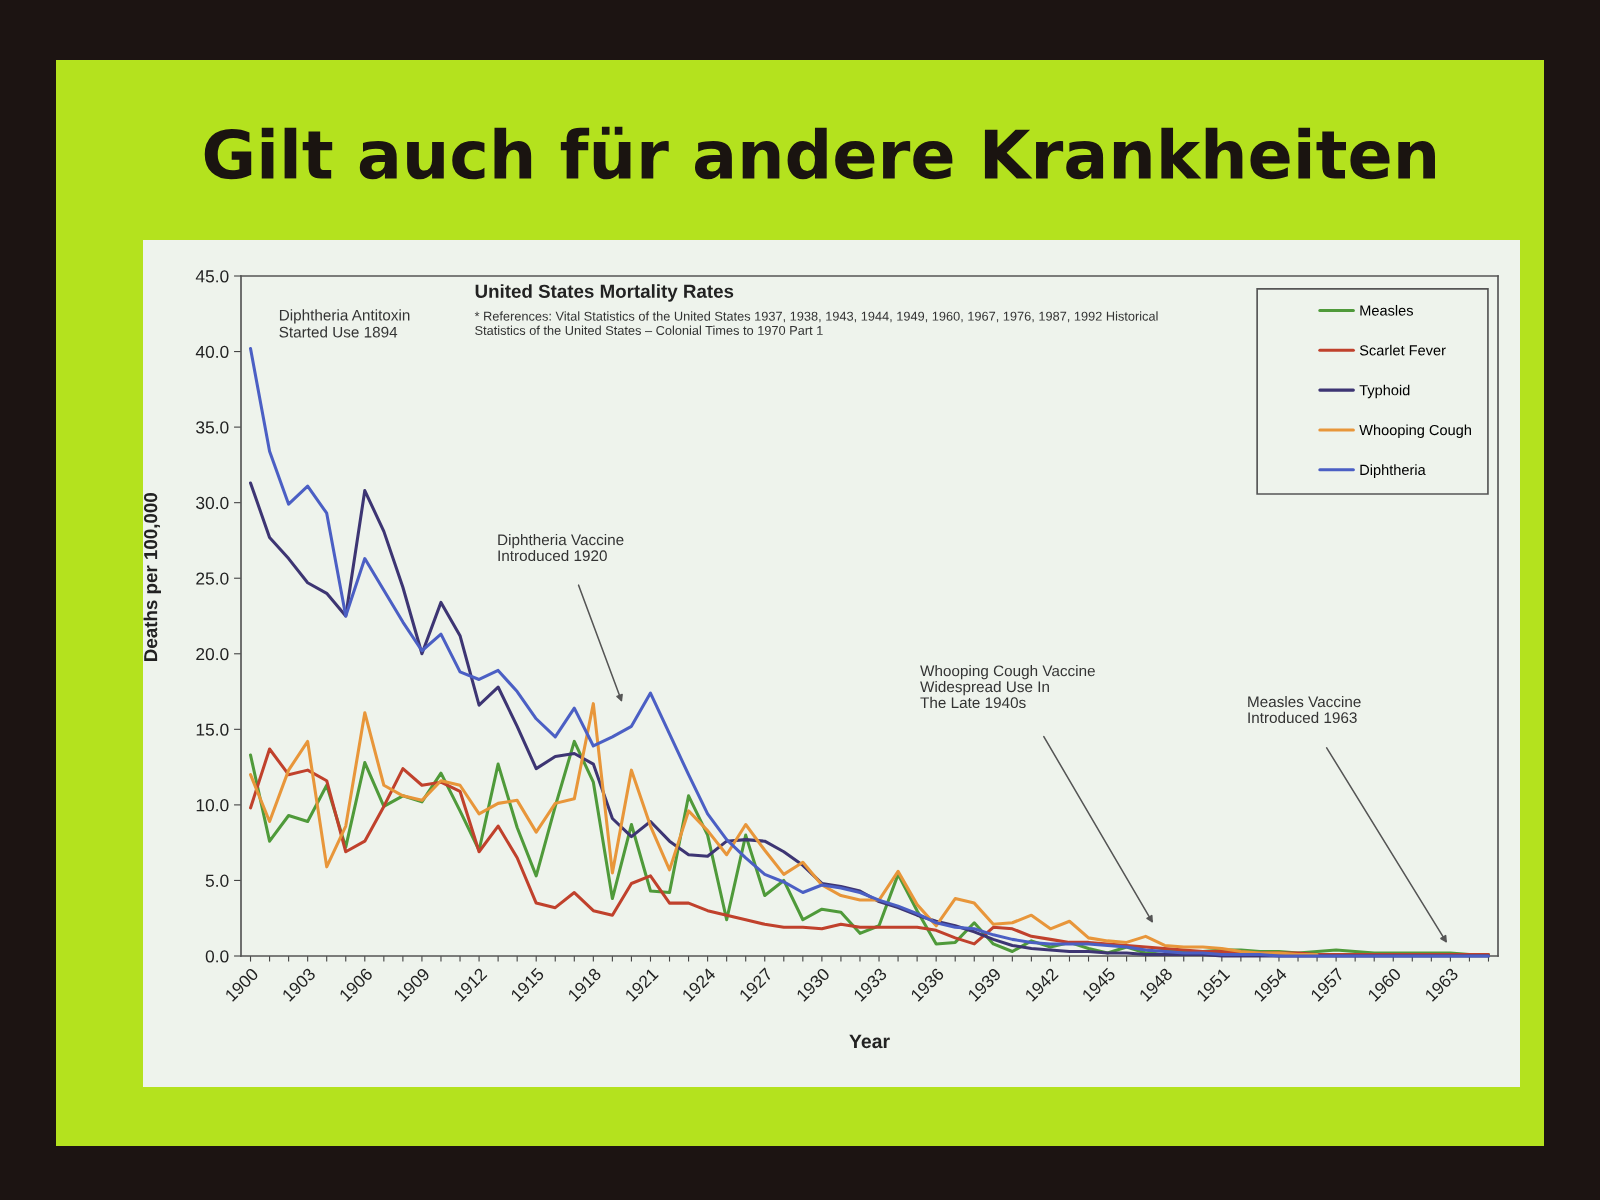 This screenshot has width=1600, height=1200. I want to click on y-tick-label: 25.0, so click(212, 578).